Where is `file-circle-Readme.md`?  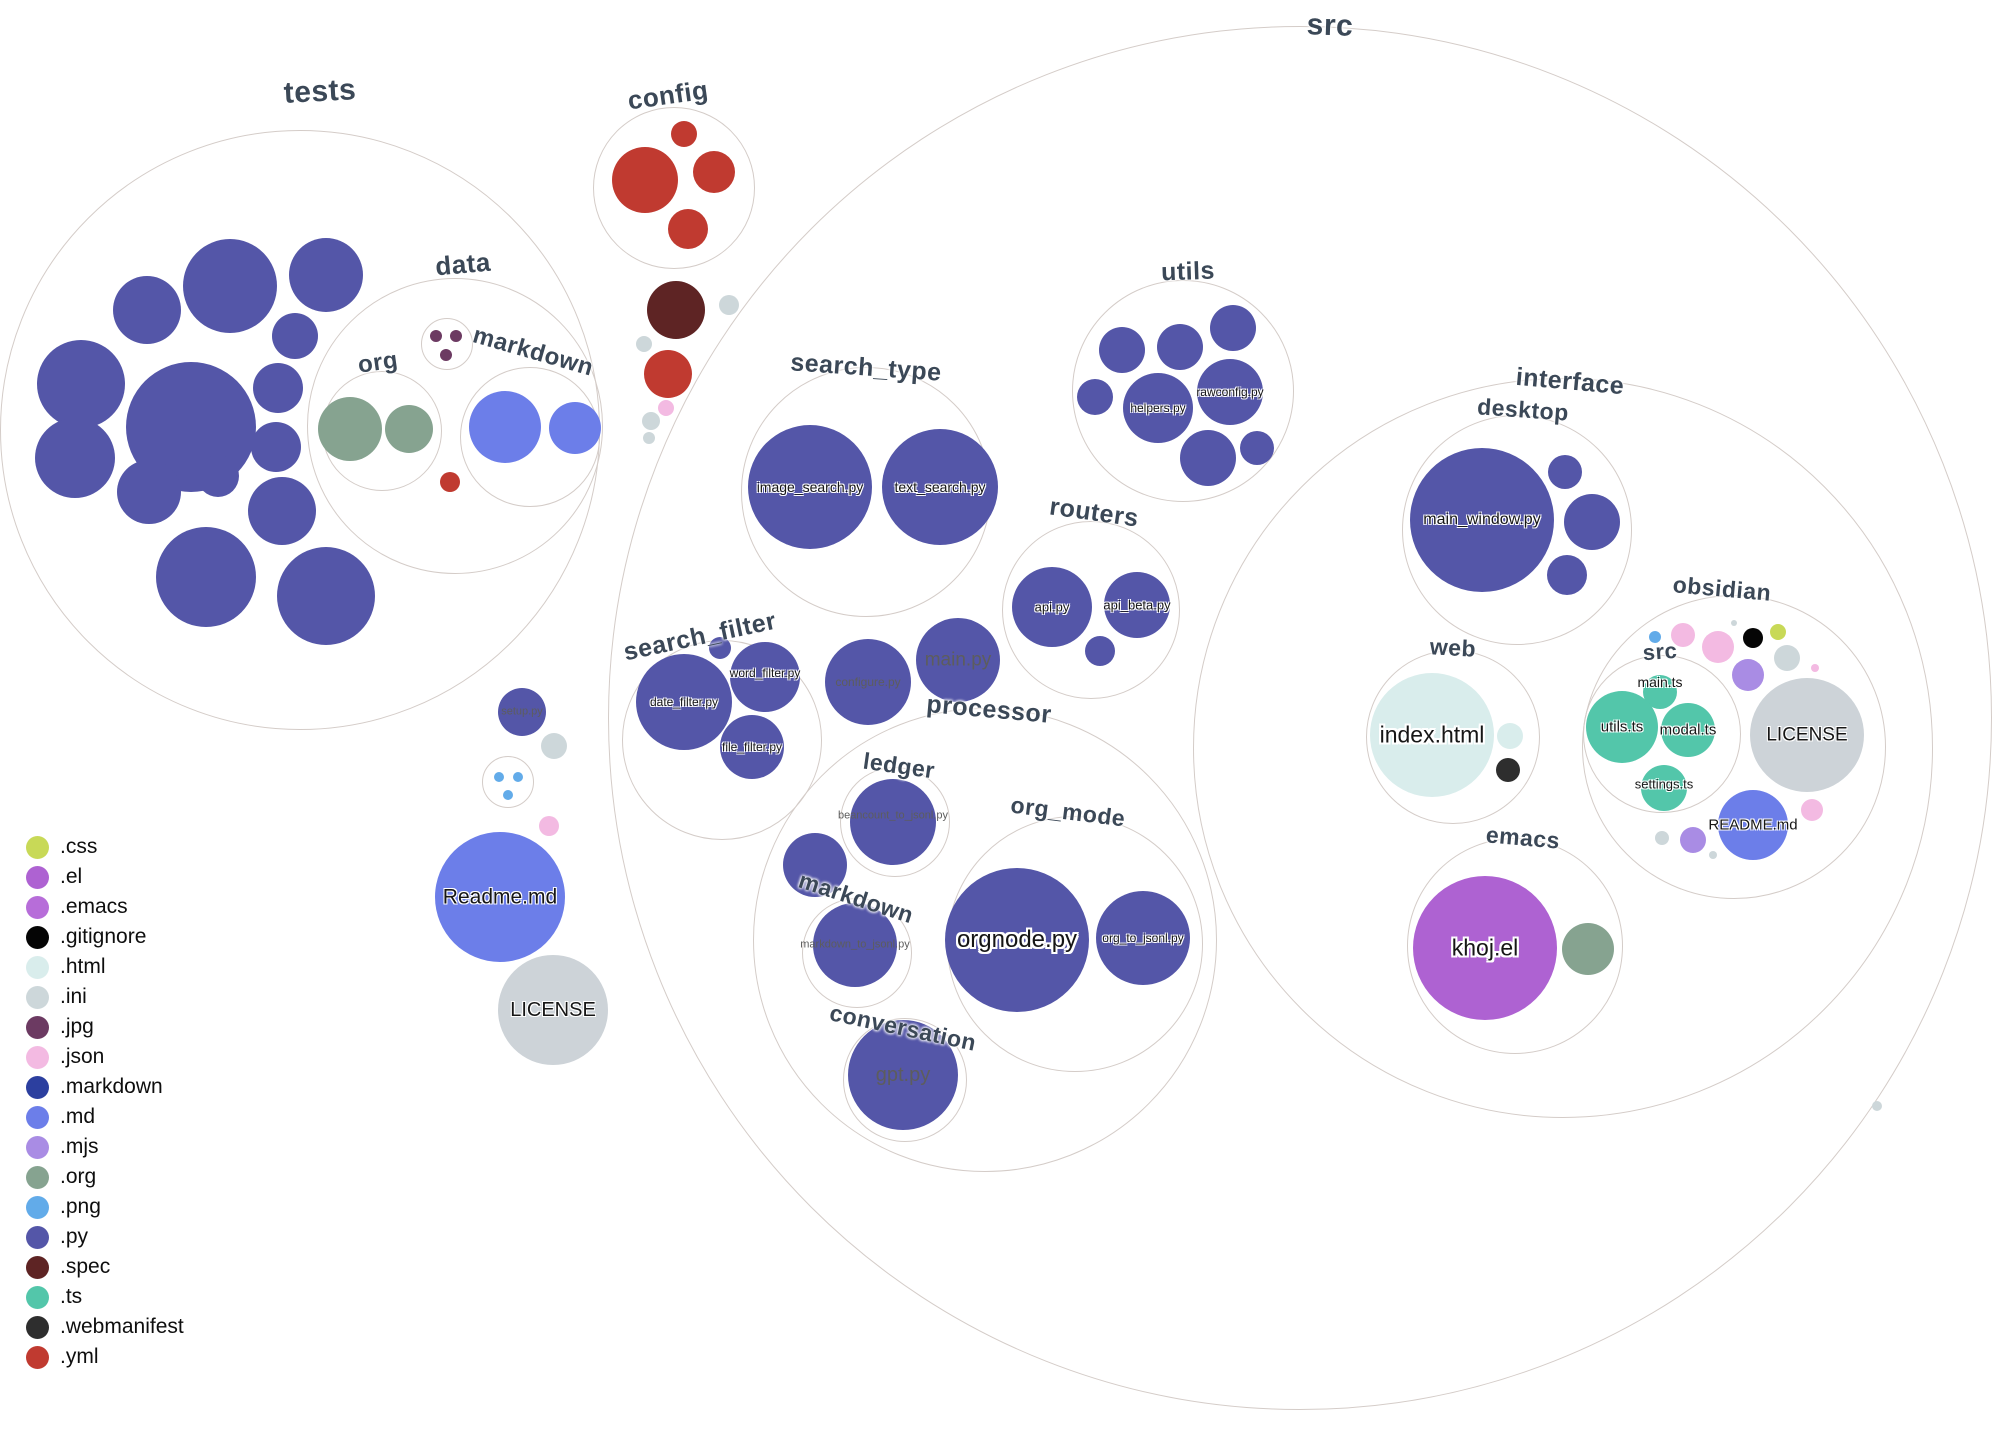
file-circle-Readme.md is located at coordinates (500, 897).